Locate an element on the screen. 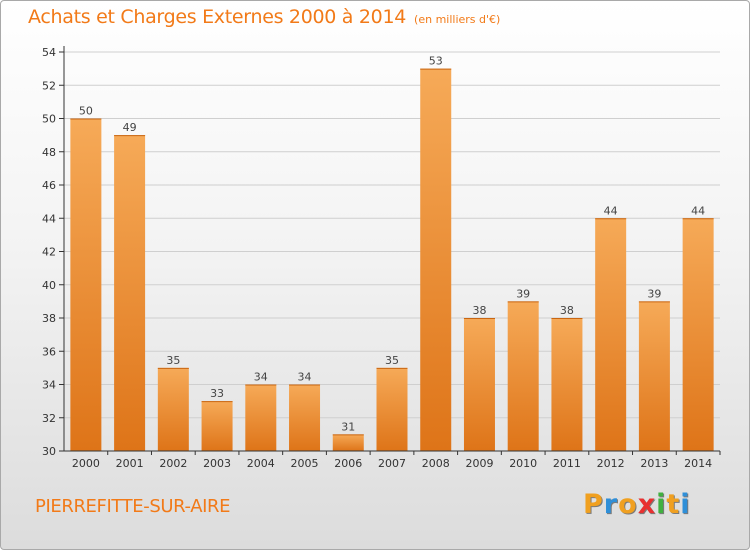  data-label: 49 is located at coordinates (130, 127).